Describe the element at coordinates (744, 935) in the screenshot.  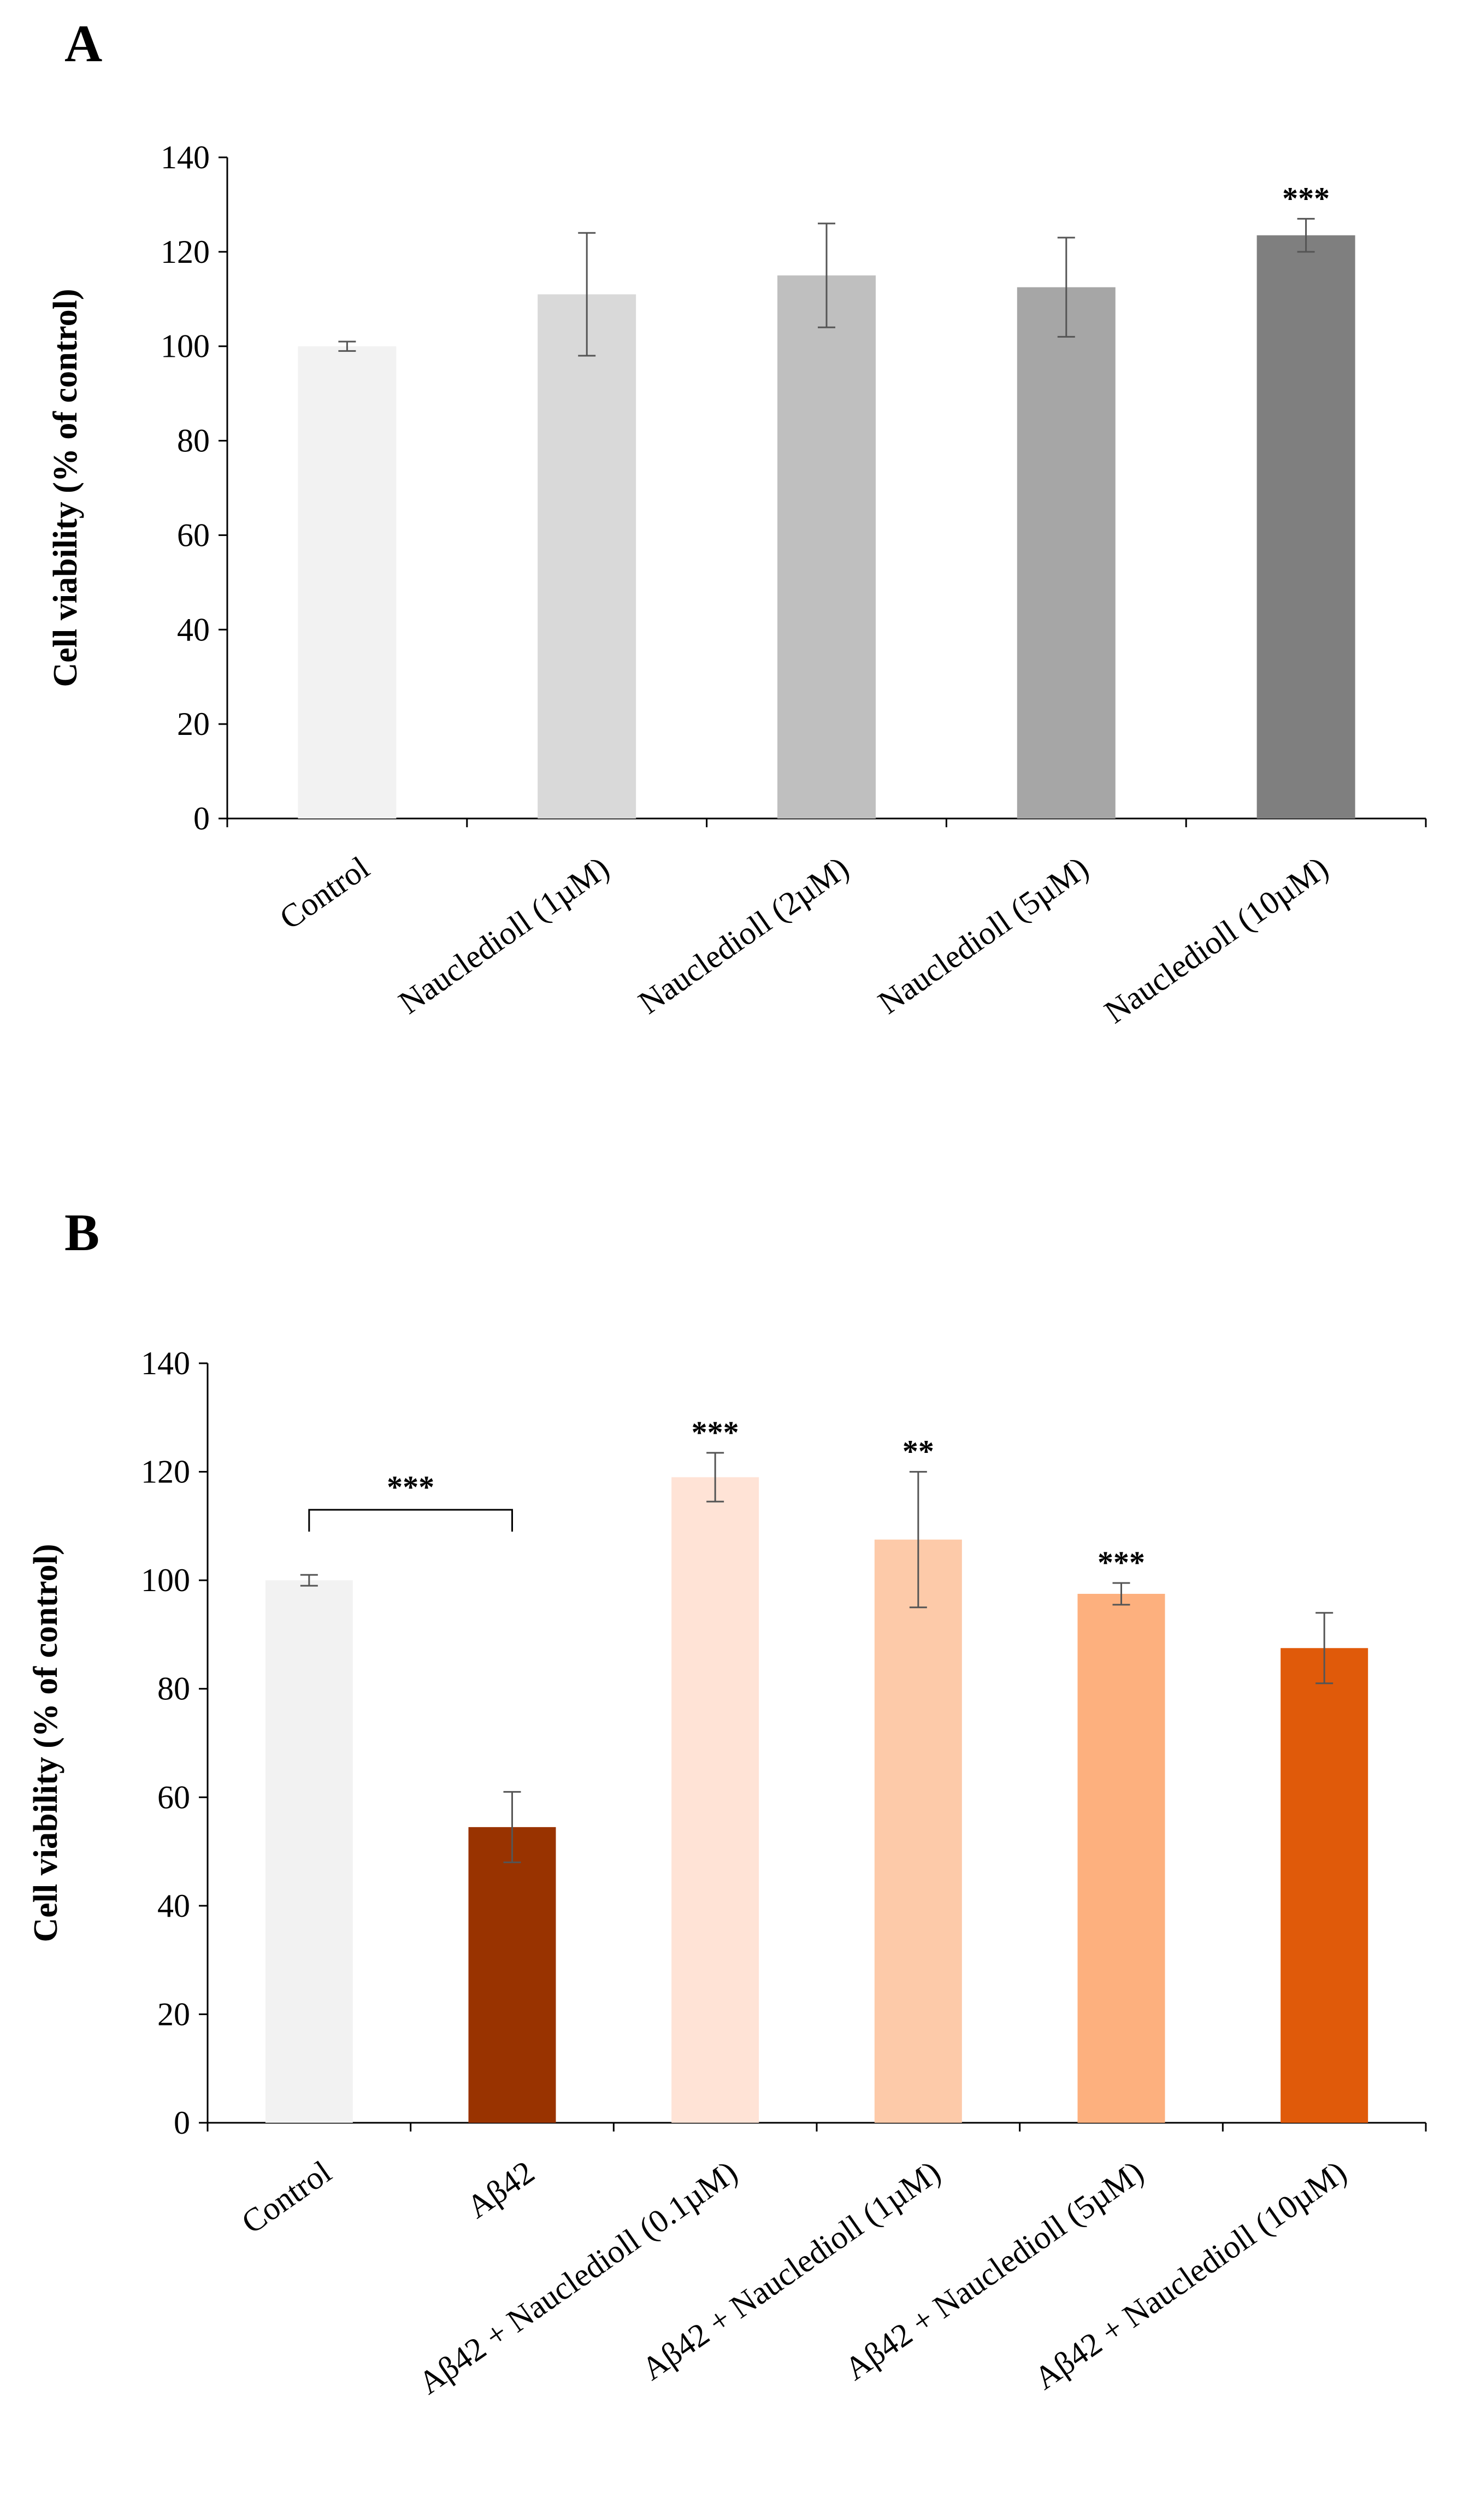
I see `x-category-label: Naucledioll (2µM)` at that location.